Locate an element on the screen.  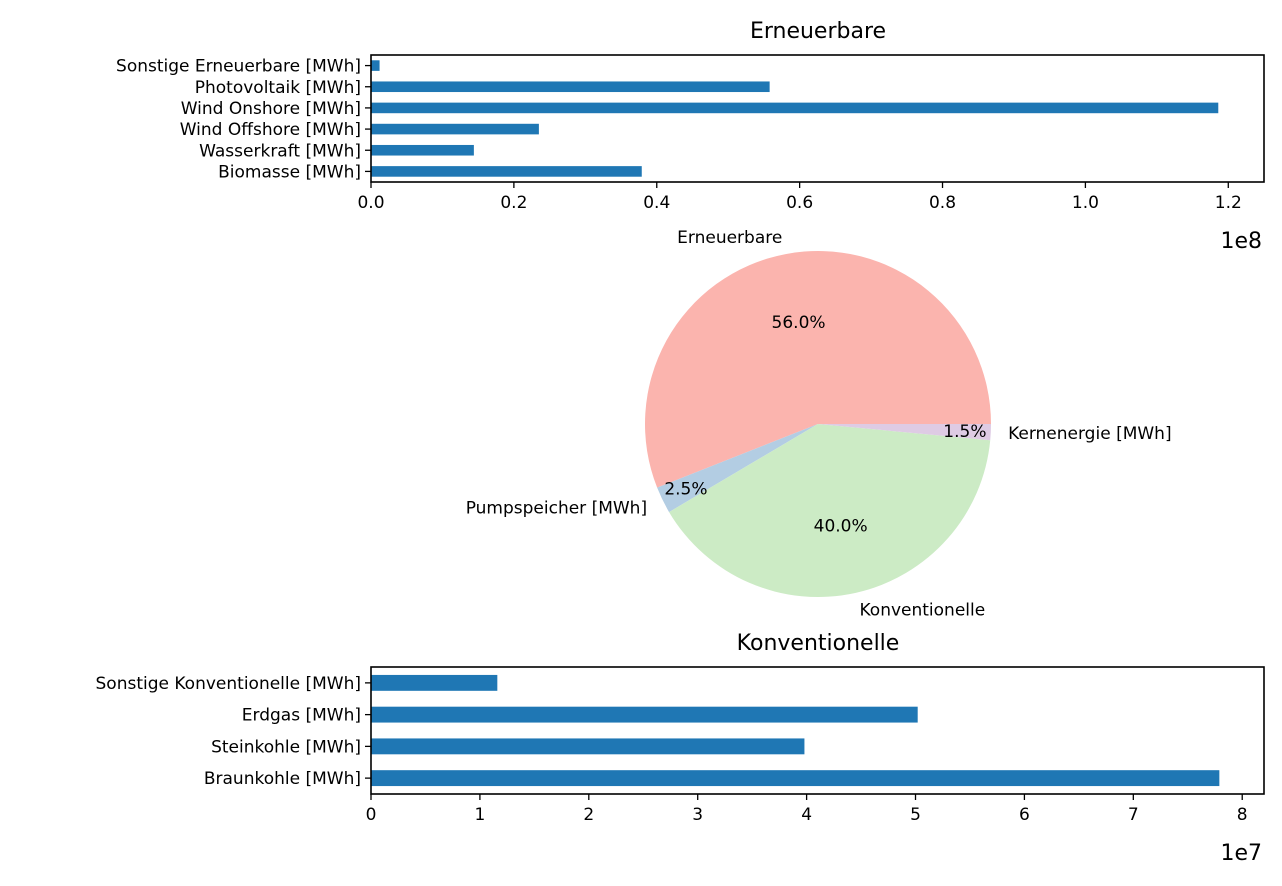
pie-slice-kernenergie is located at coordinates (904, 432).